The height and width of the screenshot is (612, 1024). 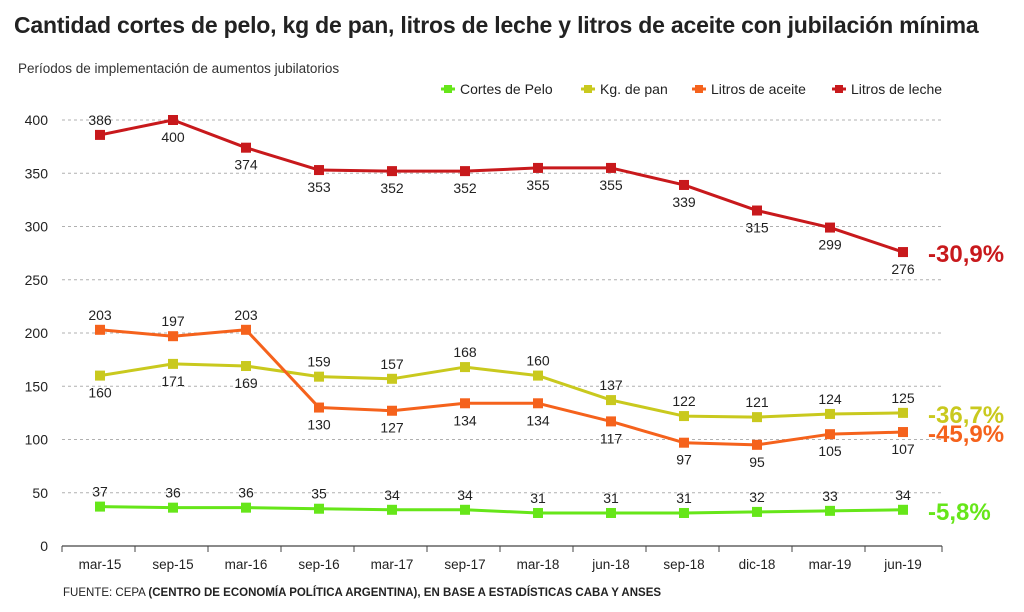 What do you see at coordinates (173, 321) in the screenshot?
I see `data-label: 197` at bounding box center [173, 321].